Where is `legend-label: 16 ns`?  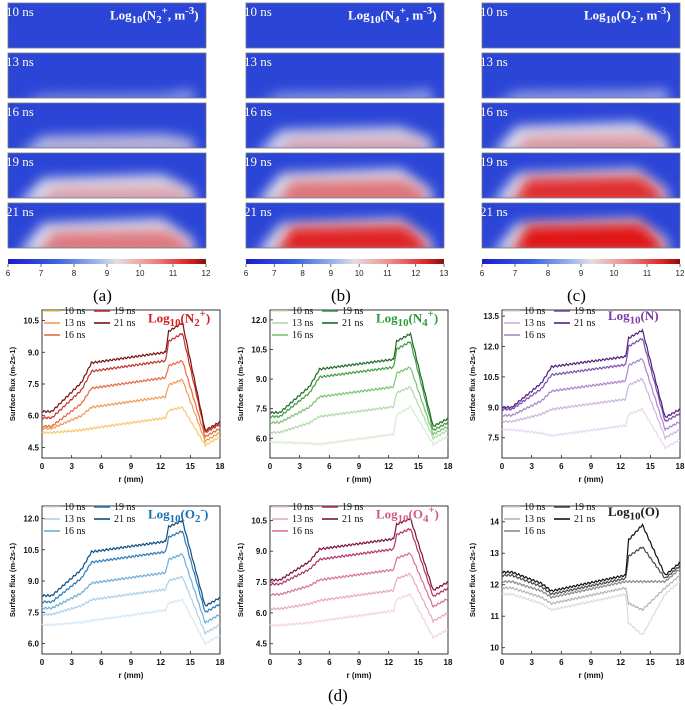 legend-label: 16 ns is located at coordinates (75, 531).